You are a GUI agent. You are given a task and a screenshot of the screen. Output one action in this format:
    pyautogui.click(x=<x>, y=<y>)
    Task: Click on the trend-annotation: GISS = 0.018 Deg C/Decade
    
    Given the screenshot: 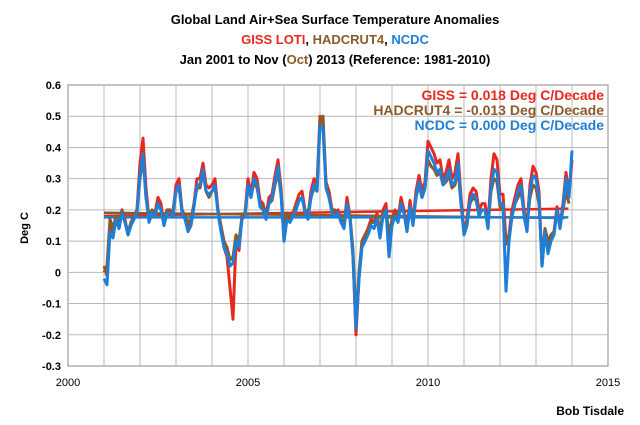 What is the action you would take?
    pyautogui.click(x=513, y=95)
    